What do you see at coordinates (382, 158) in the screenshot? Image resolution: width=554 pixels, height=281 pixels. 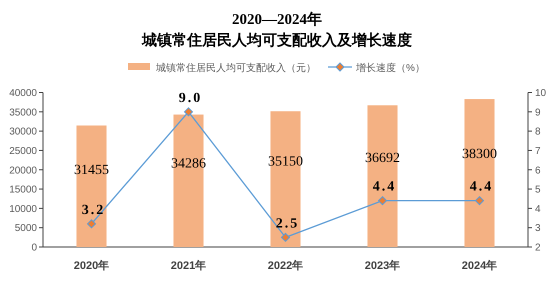 I see `data-label: 36692` at bounding box center [382, 158].